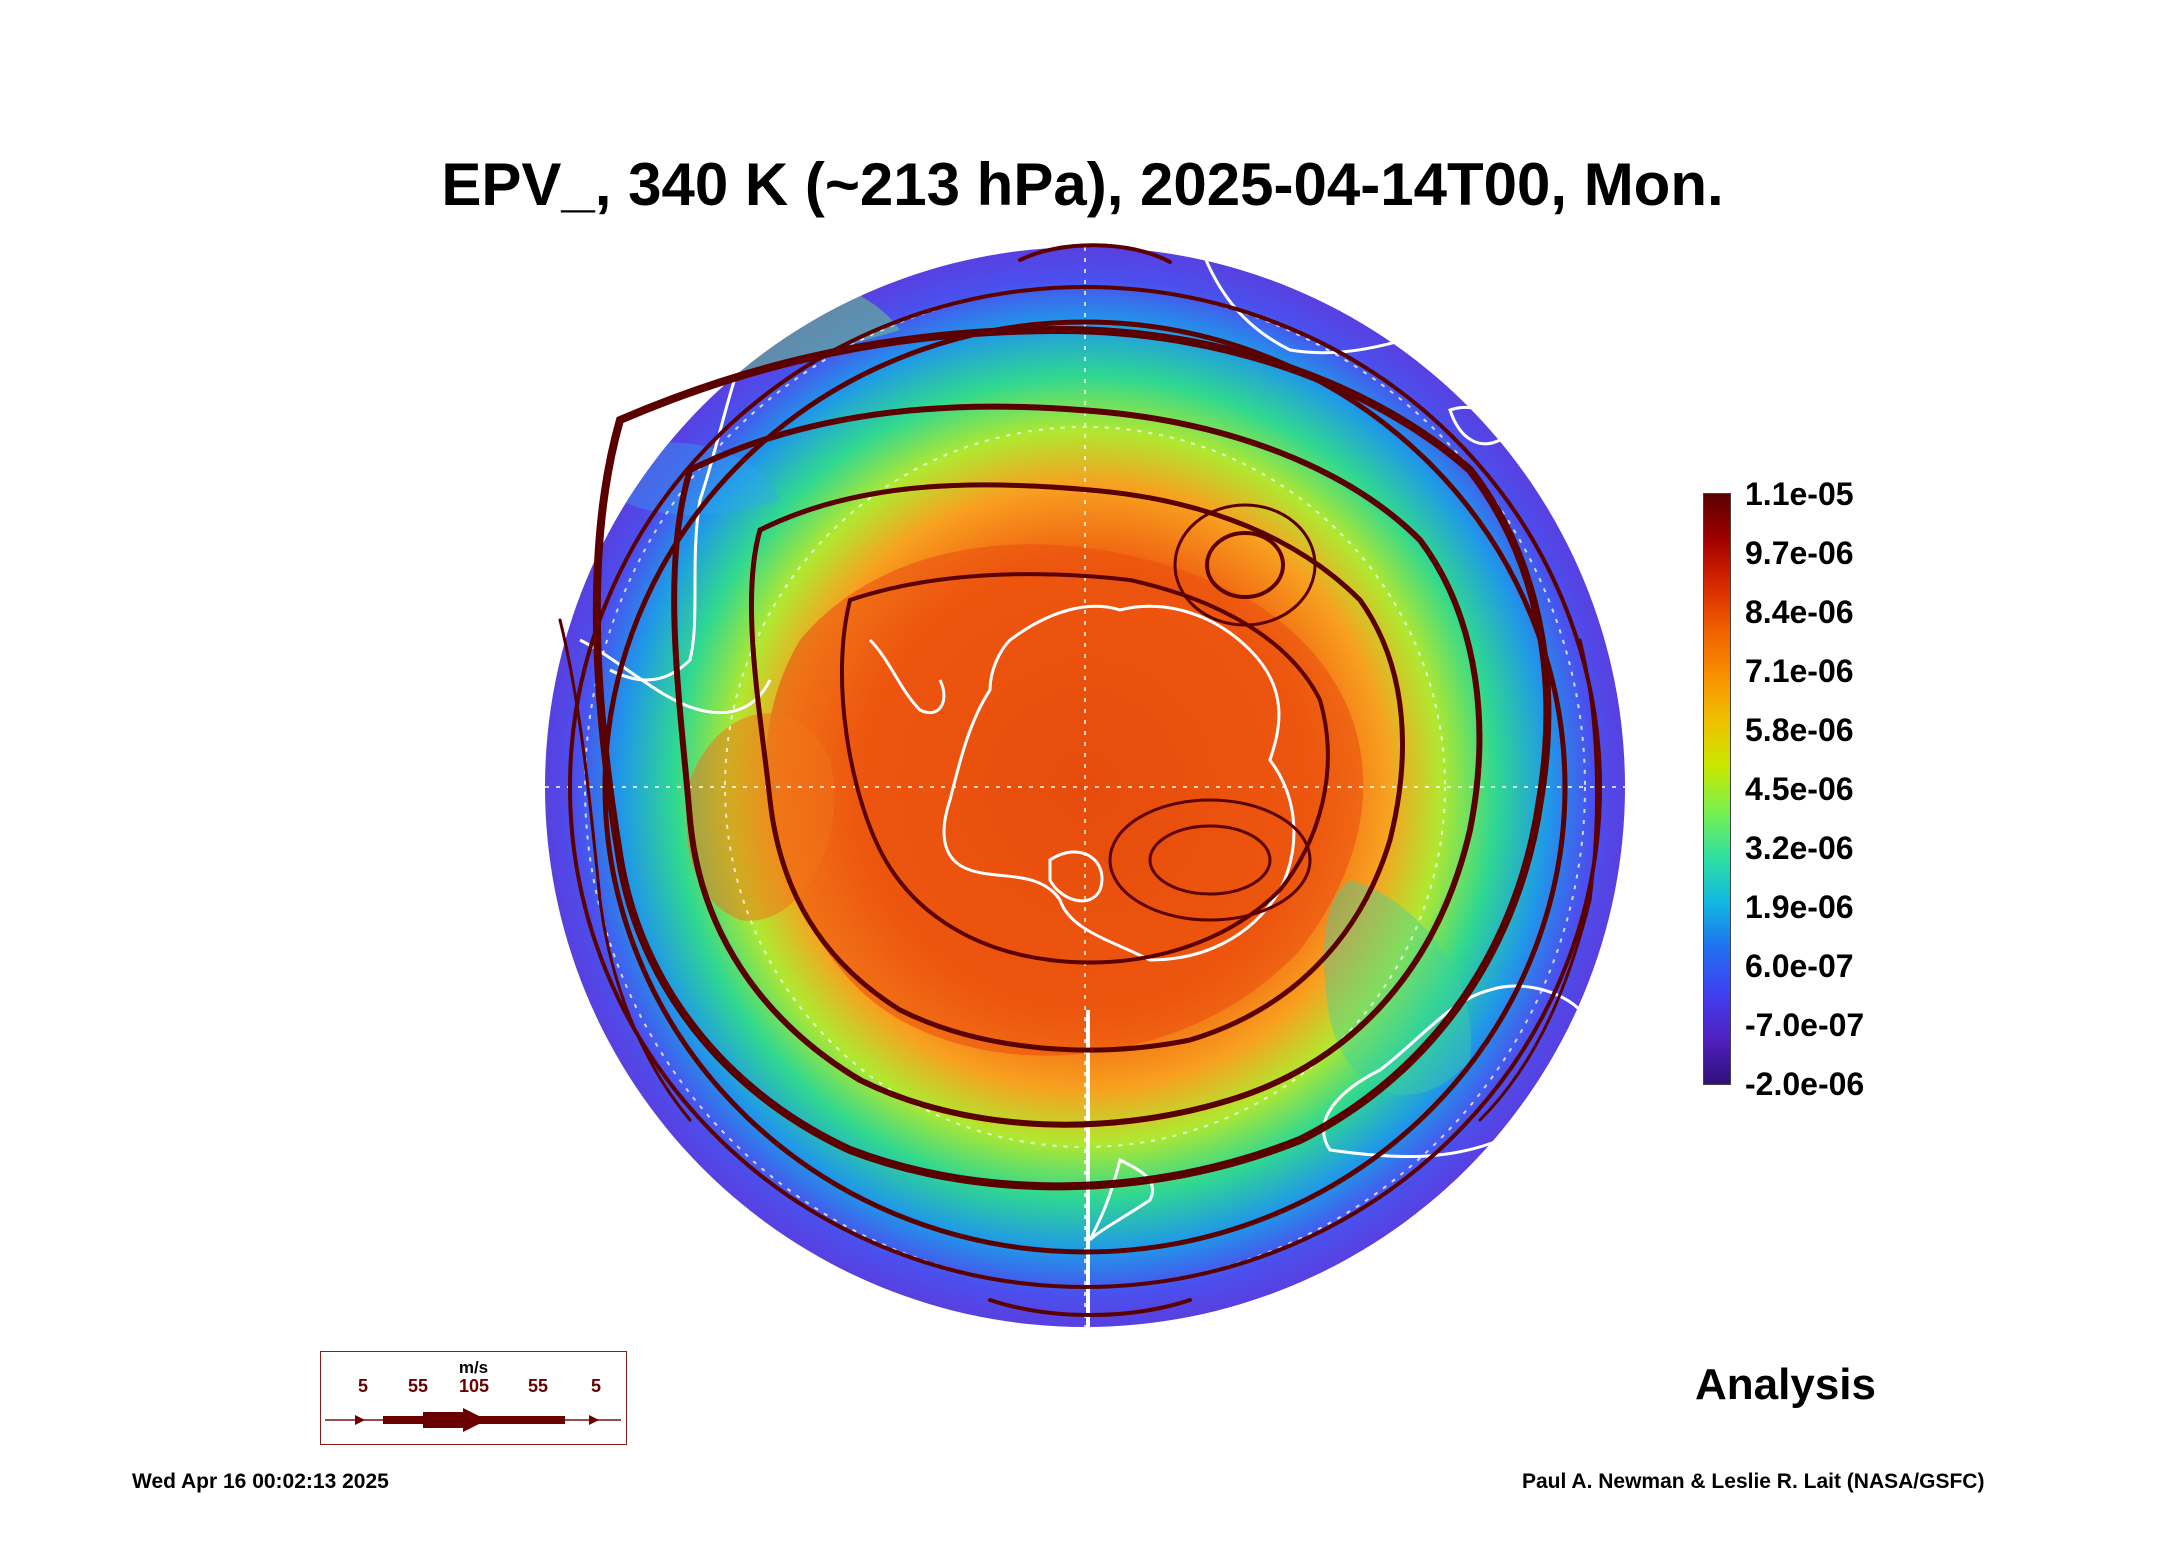 This screenshot has height=1561, width=2165. I want to click on colorbar, so click(1717, 789).